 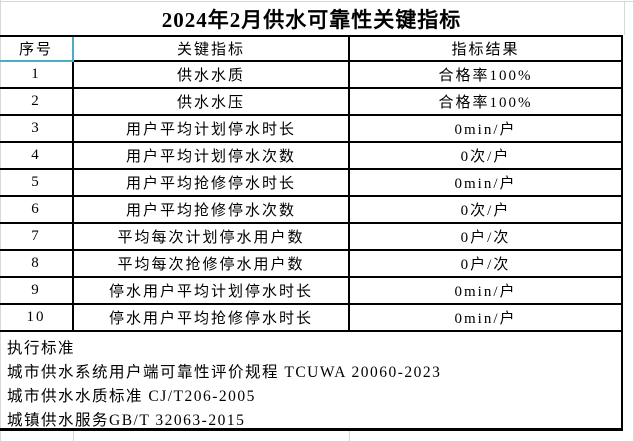 I want to click on table-row: 4 用户平均计划停水次数 0次/户, so click(x=311, y=156).